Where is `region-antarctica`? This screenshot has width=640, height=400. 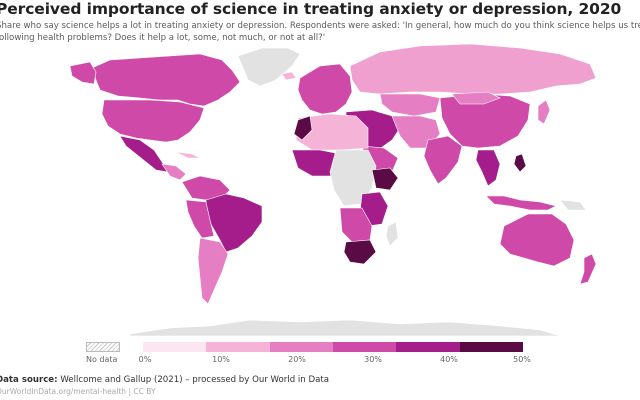
region-antarctica is located at coordinates (345, 328).